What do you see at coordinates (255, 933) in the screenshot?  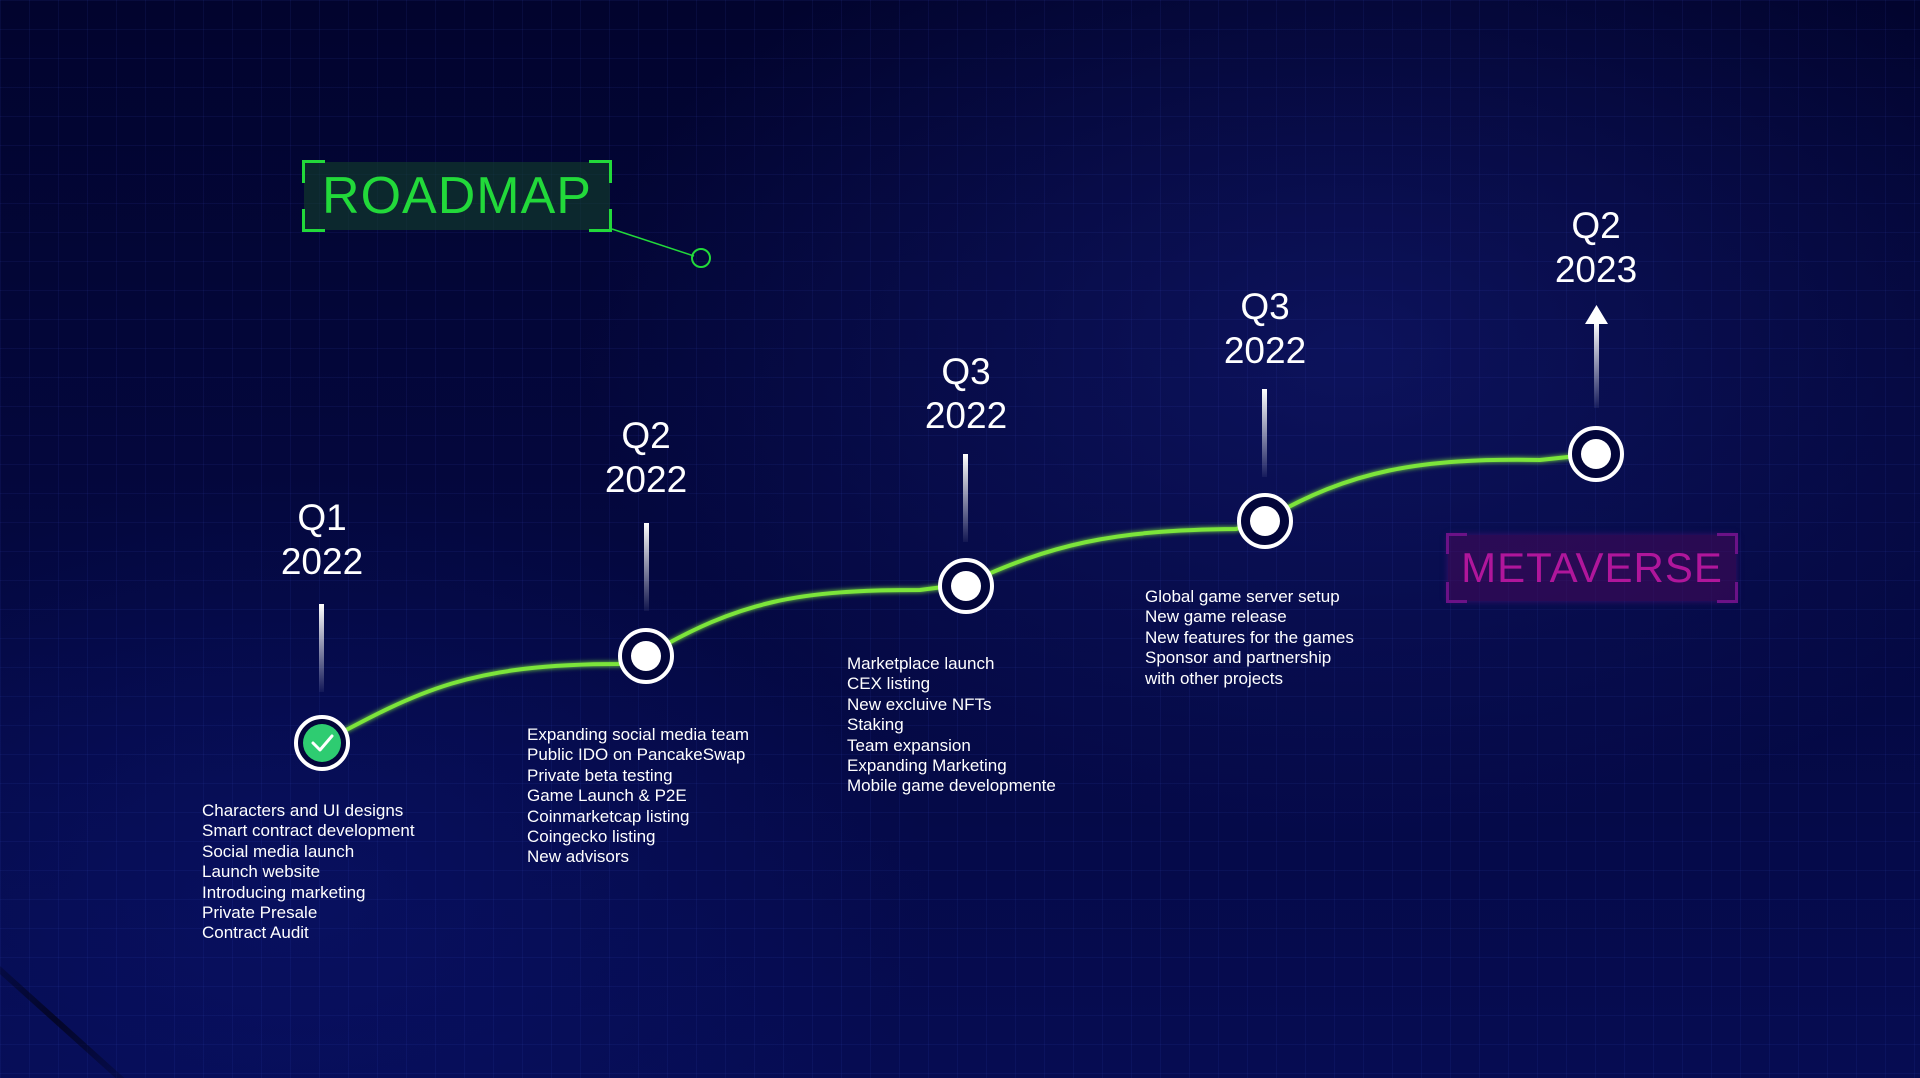 I see `list-item: Contract Audit` at bounding box center [255, 933].